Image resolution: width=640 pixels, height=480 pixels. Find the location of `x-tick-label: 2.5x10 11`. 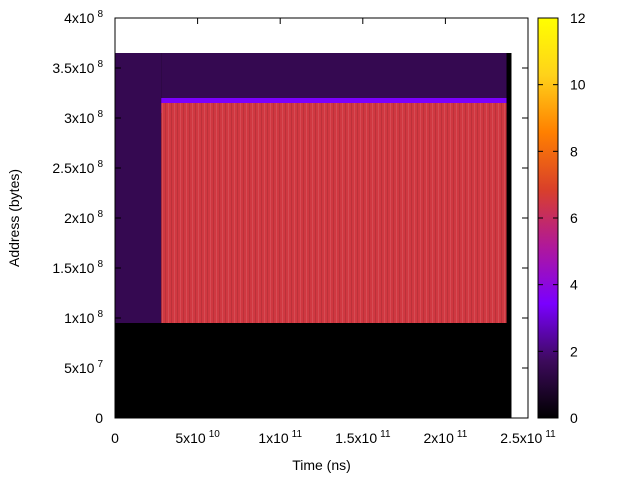

x-tick-label: 2.5x10 11 is located at coordinates (528, 437).